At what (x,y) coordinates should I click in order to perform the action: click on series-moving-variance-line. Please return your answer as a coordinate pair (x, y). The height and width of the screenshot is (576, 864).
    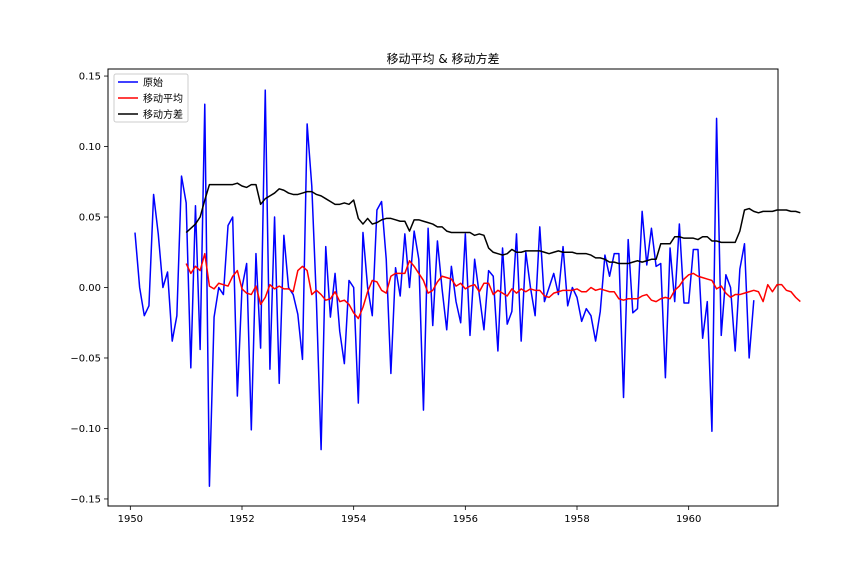
    Looking at the image, I should click on (493, 223).